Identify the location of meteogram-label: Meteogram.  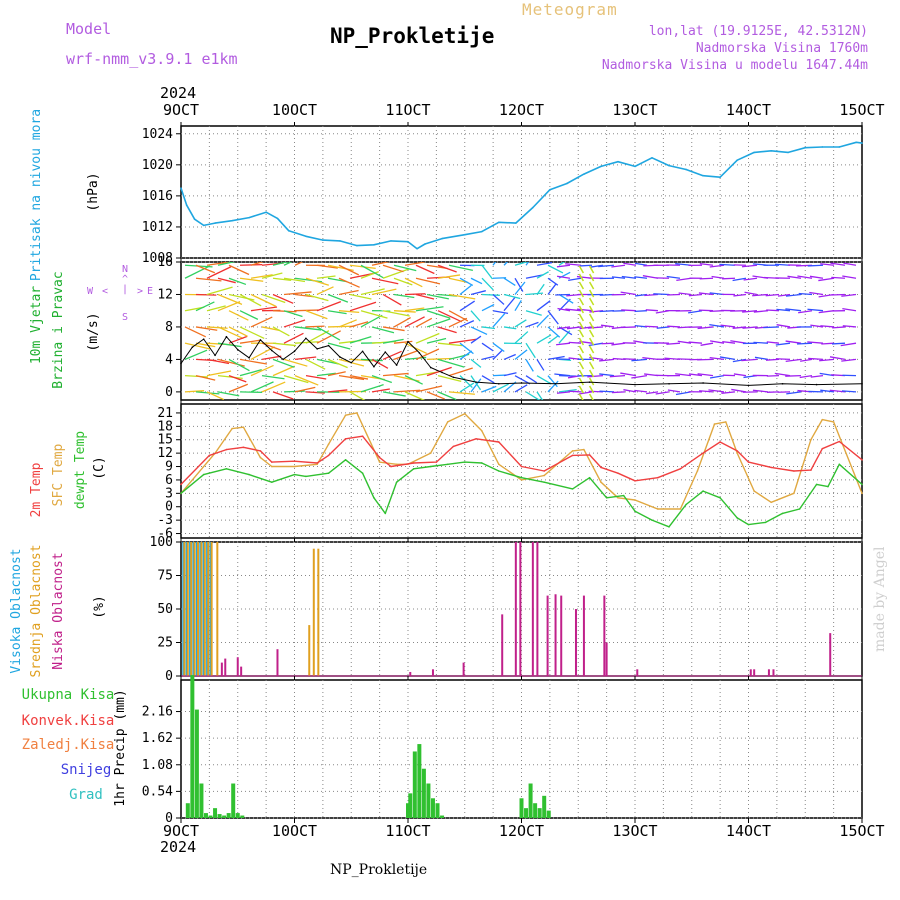
(570, 9).